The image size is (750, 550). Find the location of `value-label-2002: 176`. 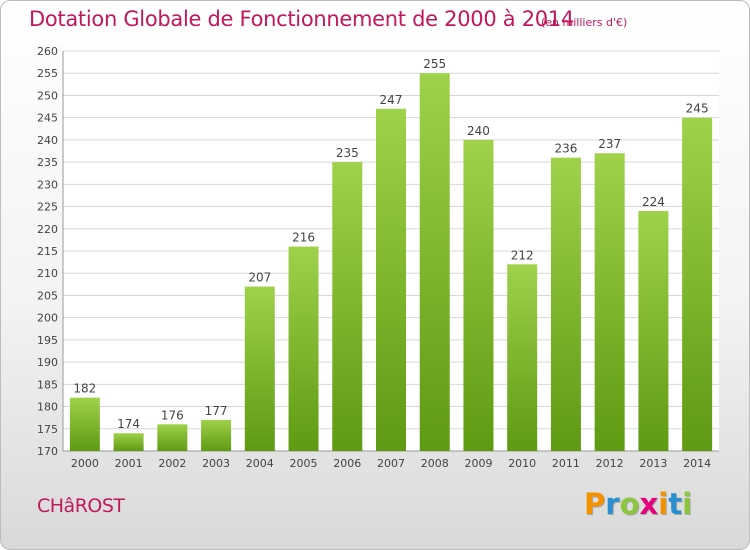

value-label-2002: 176 is located at coordinates (172, 415).